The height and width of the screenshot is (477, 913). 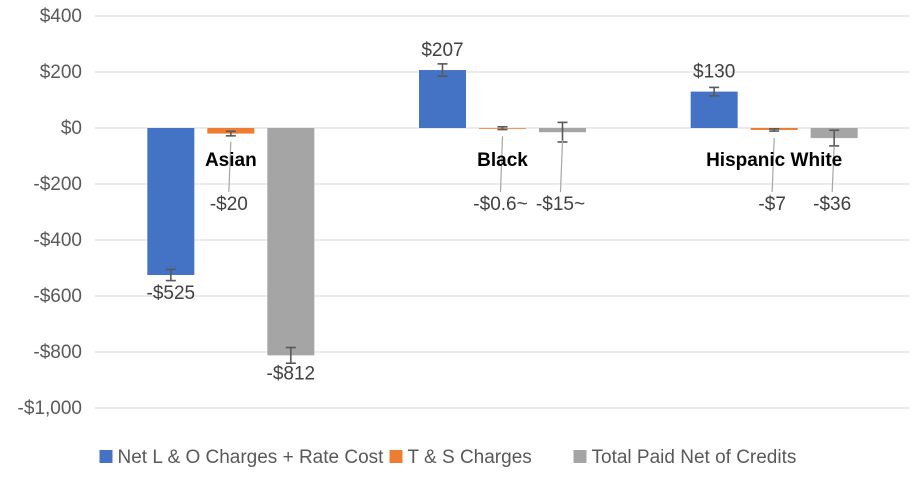 What do you see at coordinates (291, 373) in the screenshot?
I see `data-label-total-paid-net-of-credits-asian: -$812` at bounding box center [291, 373].